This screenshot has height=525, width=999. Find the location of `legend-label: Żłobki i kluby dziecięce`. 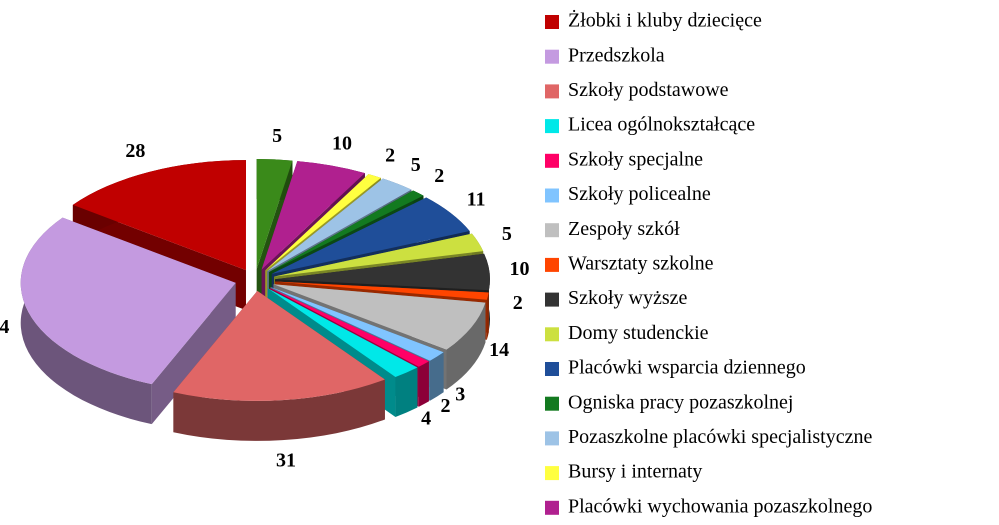

legend-label: Żłobki i kluby dziecięce is located at coordinates (665, 20).